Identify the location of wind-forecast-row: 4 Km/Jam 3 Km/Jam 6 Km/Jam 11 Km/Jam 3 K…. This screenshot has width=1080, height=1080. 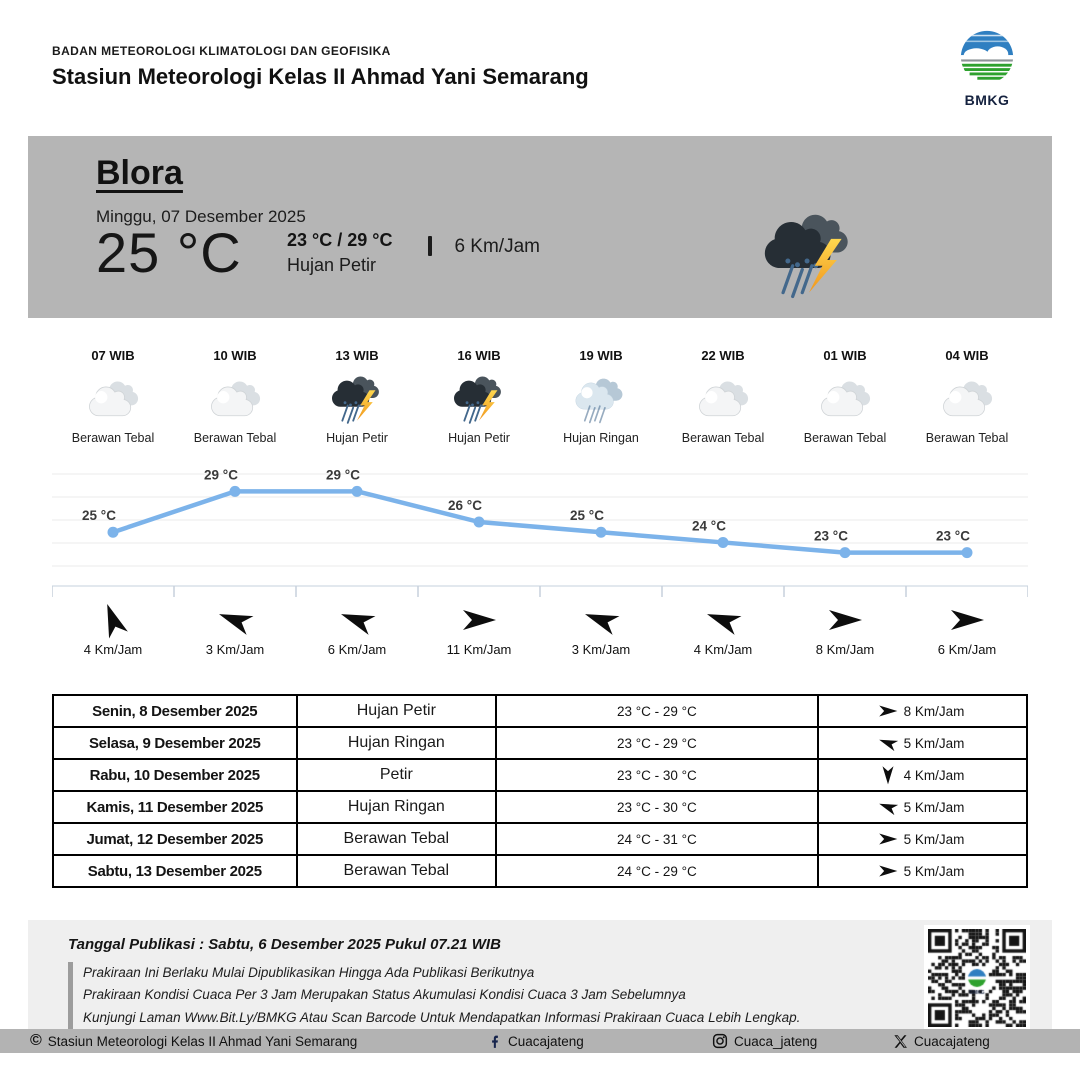
(540, 628).